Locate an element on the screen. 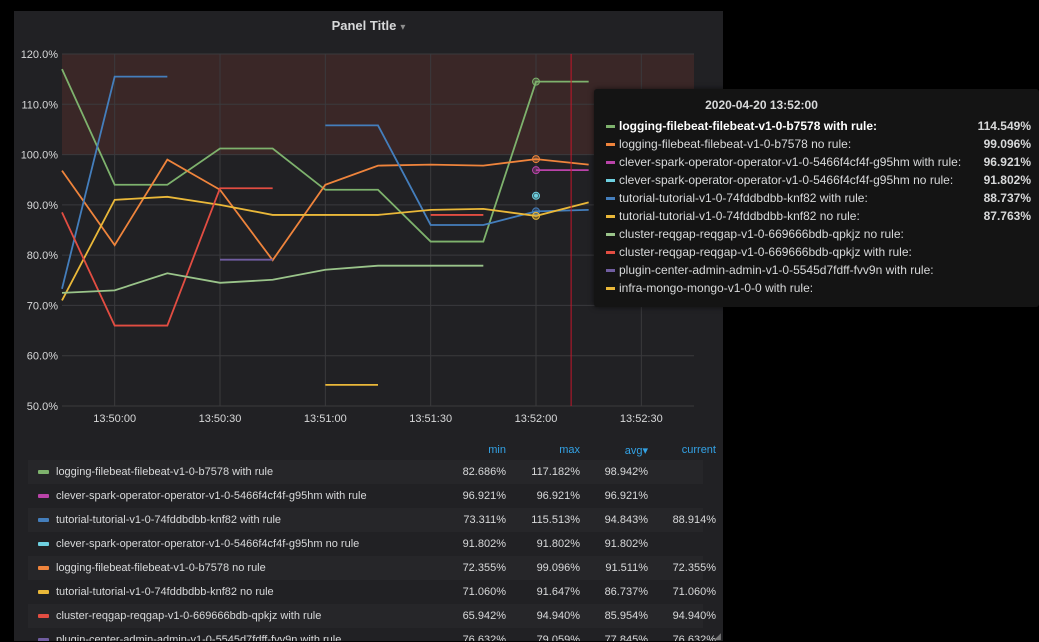 The image size is (1039, 642). legend-avg: 96.921% is located at coordinates (626, 496).